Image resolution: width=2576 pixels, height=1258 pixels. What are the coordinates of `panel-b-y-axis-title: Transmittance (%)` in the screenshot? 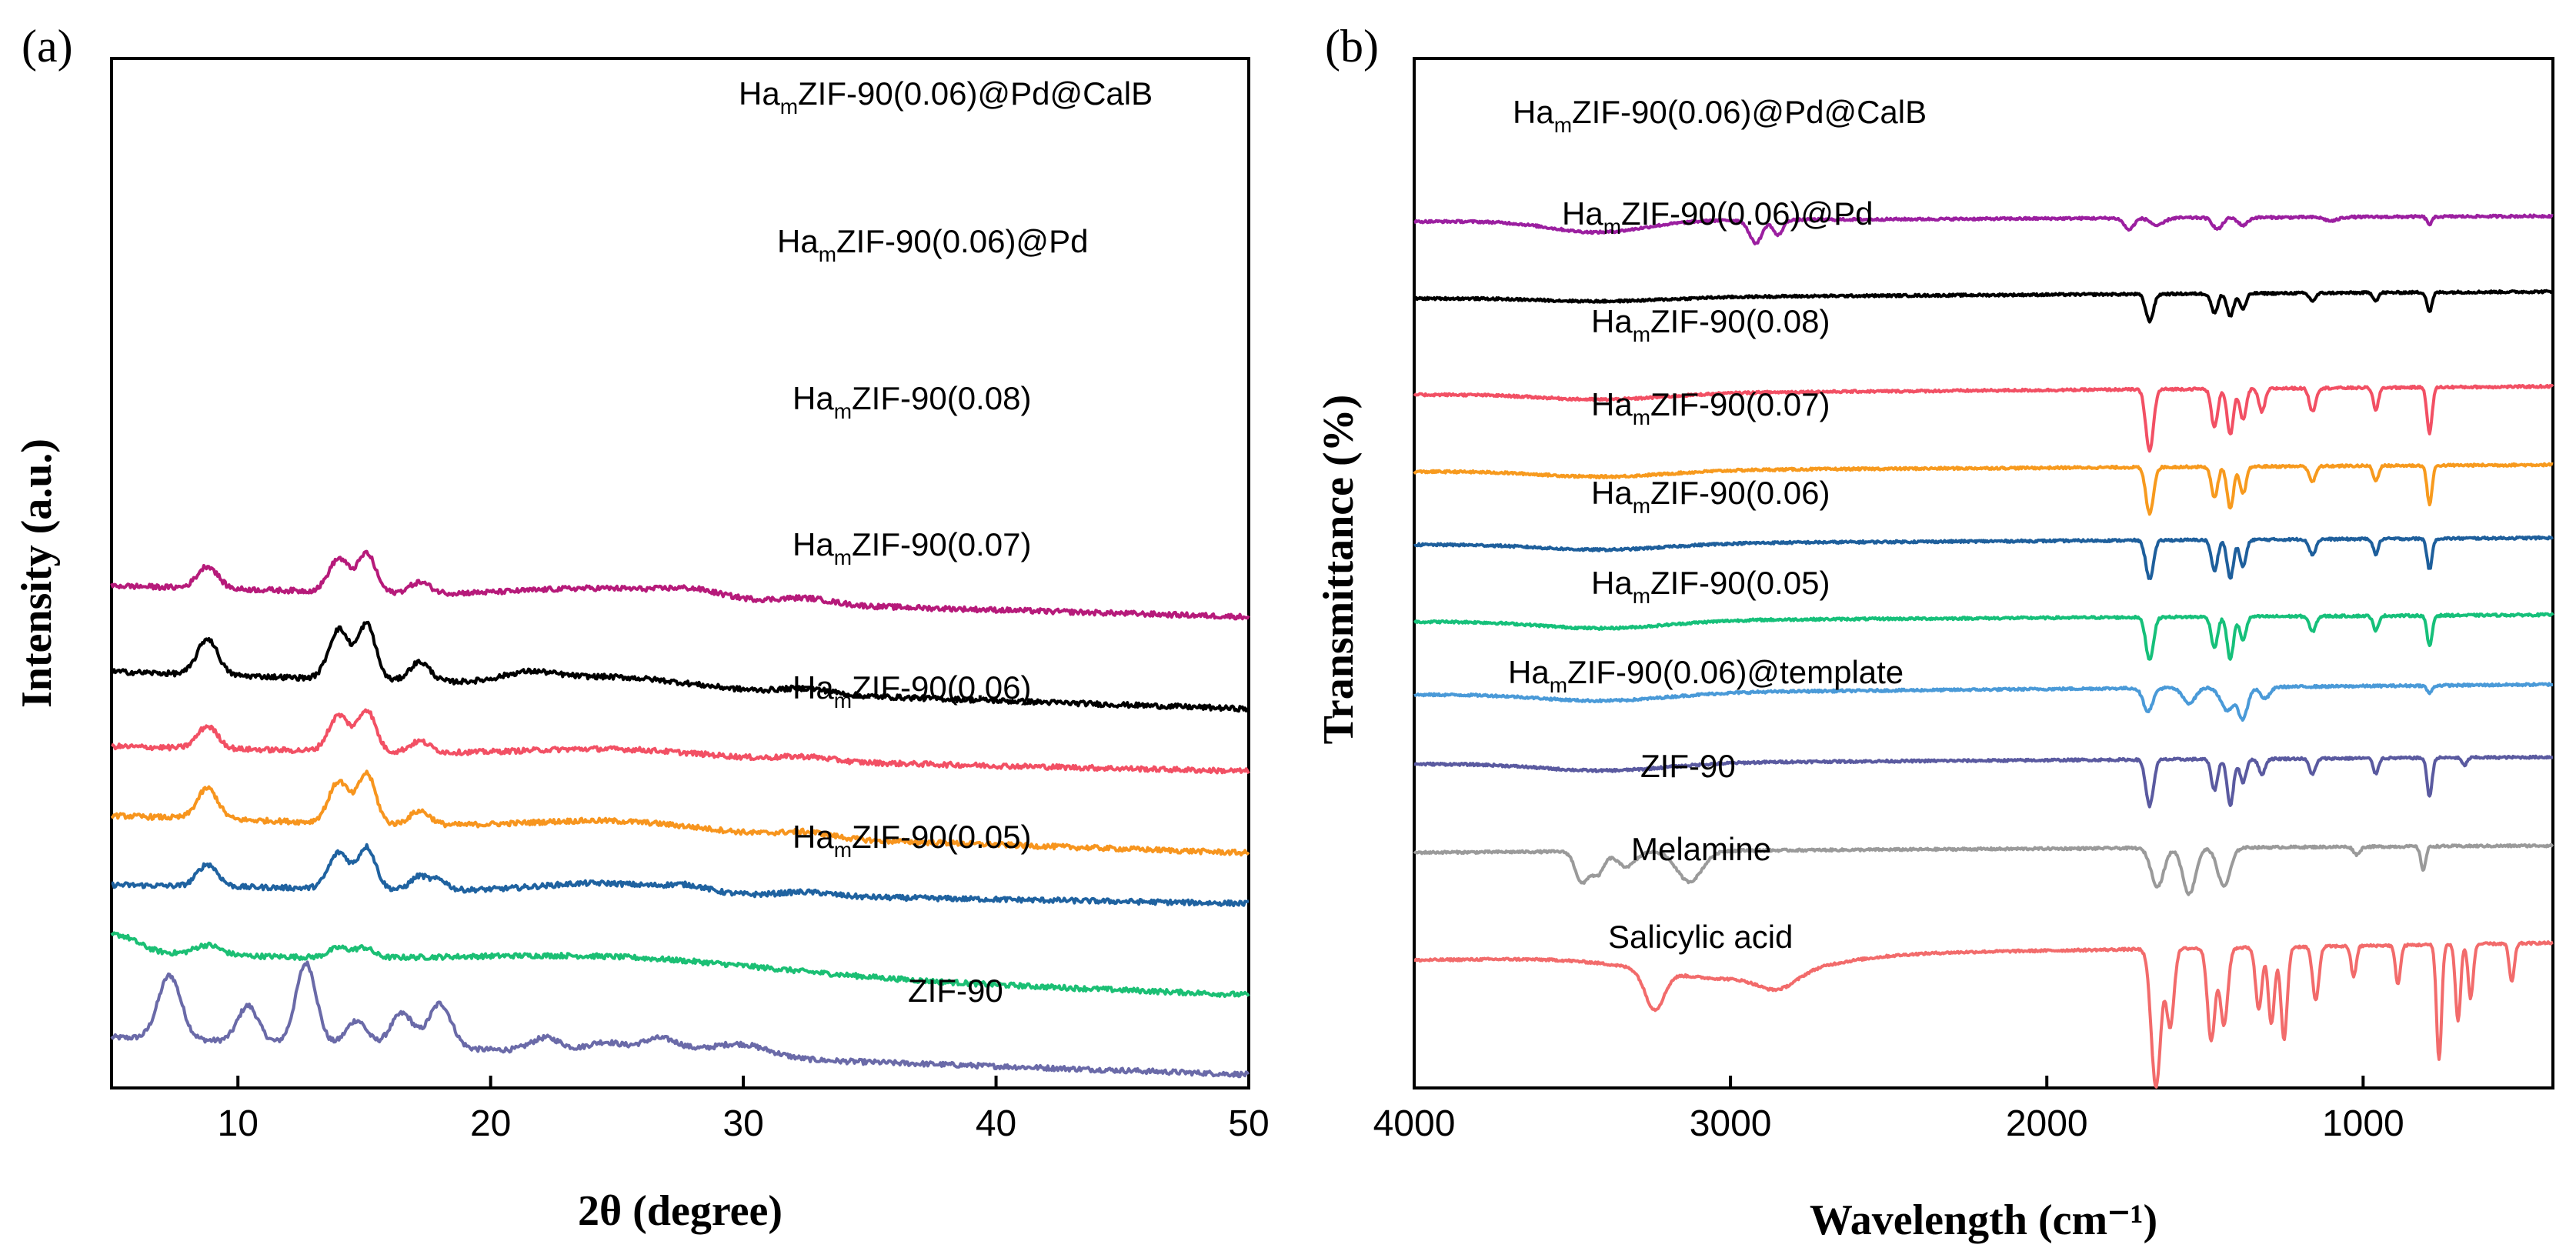 It's located at (1339, 570).